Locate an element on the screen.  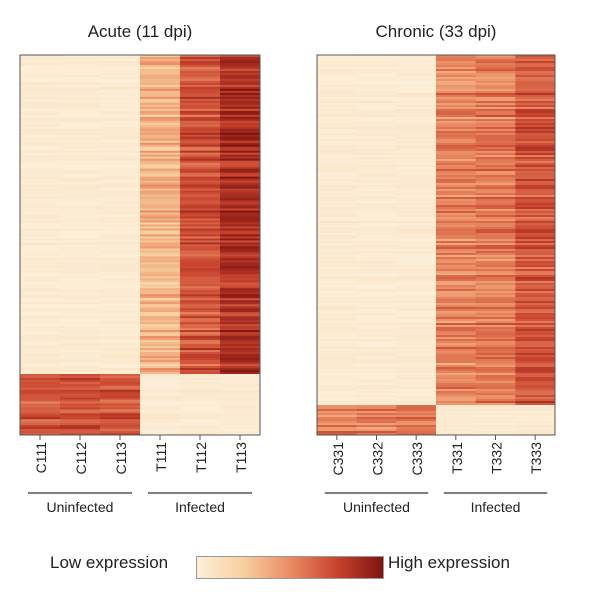
legend-high-label: High expression is located at coordinates (449, 562).